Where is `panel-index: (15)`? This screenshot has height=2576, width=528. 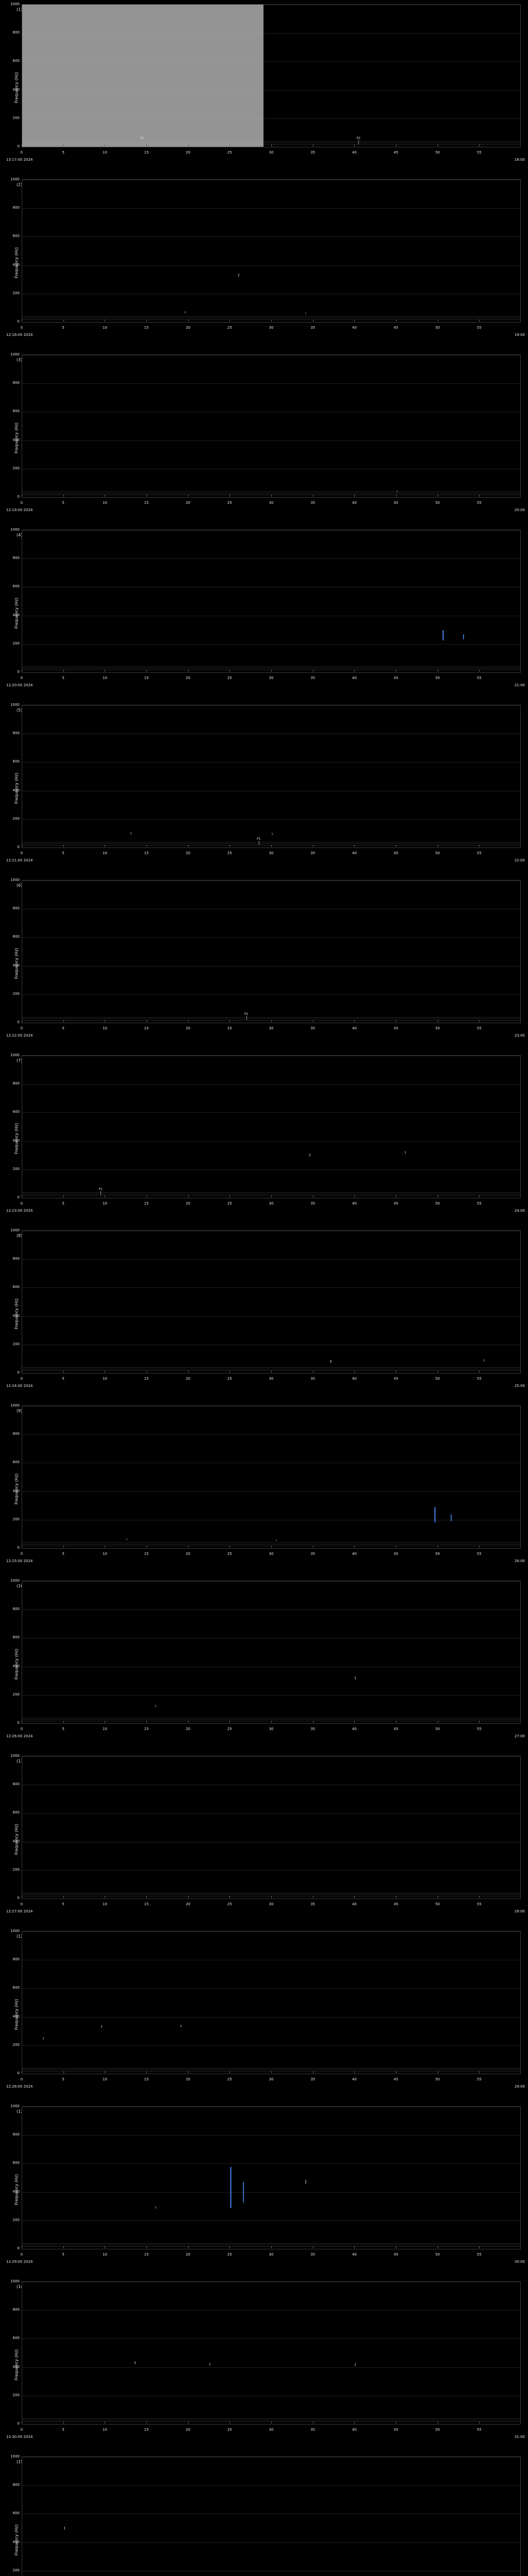
panel-index: (15) is located at coordinates (20, 2462).